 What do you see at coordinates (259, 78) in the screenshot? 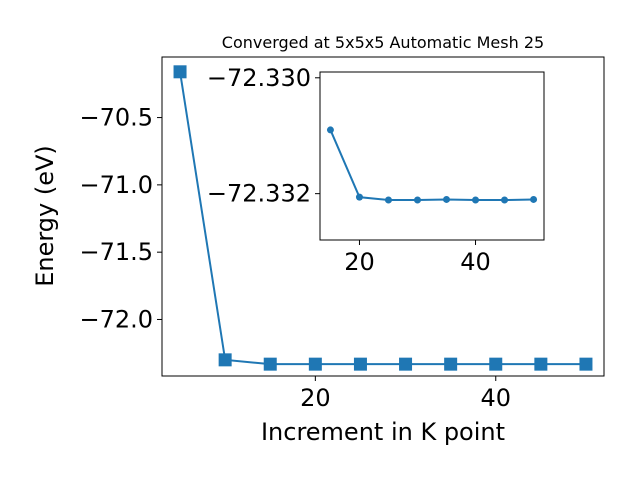
I see `inset-y-tick-label: −72.330` at bounding box center [259, 78].